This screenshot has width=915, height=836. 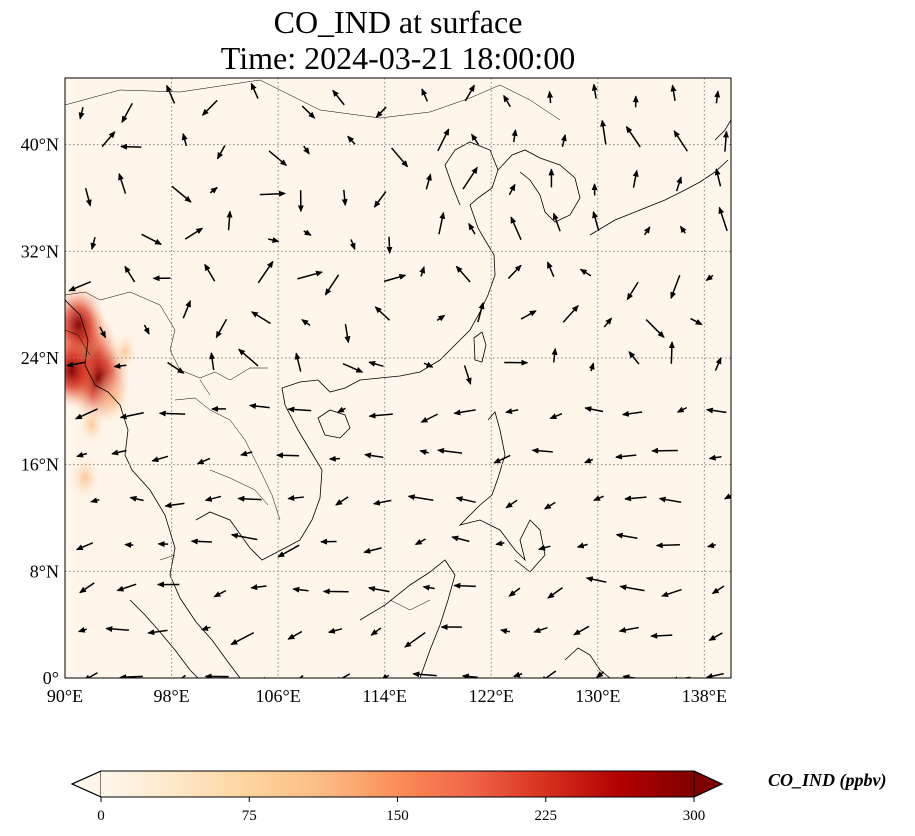 I want to click on coastline-hainan, so click(x=334, y=424).